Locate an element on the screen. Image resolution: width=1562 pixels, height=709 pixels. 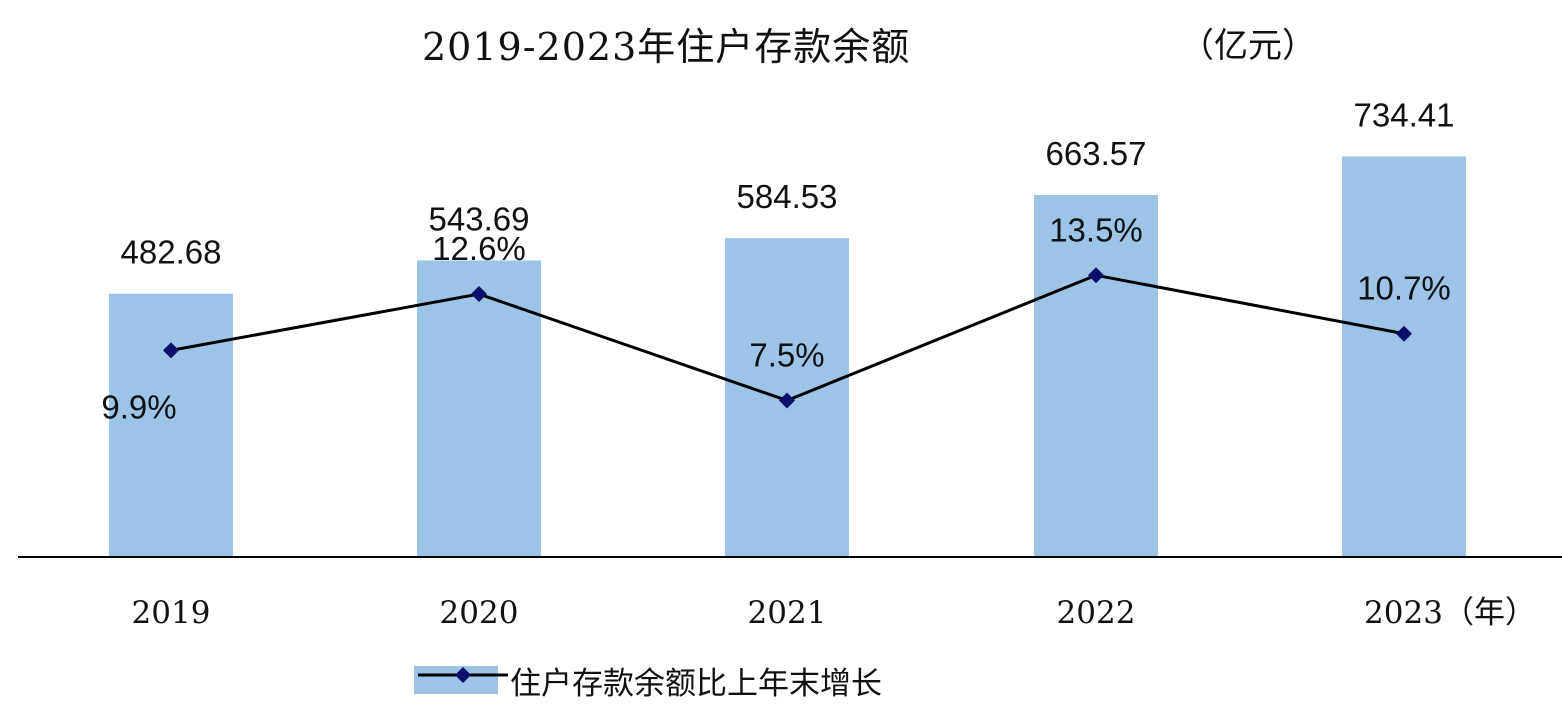
legend-swatch-bar is located at coordinates (456, 680).